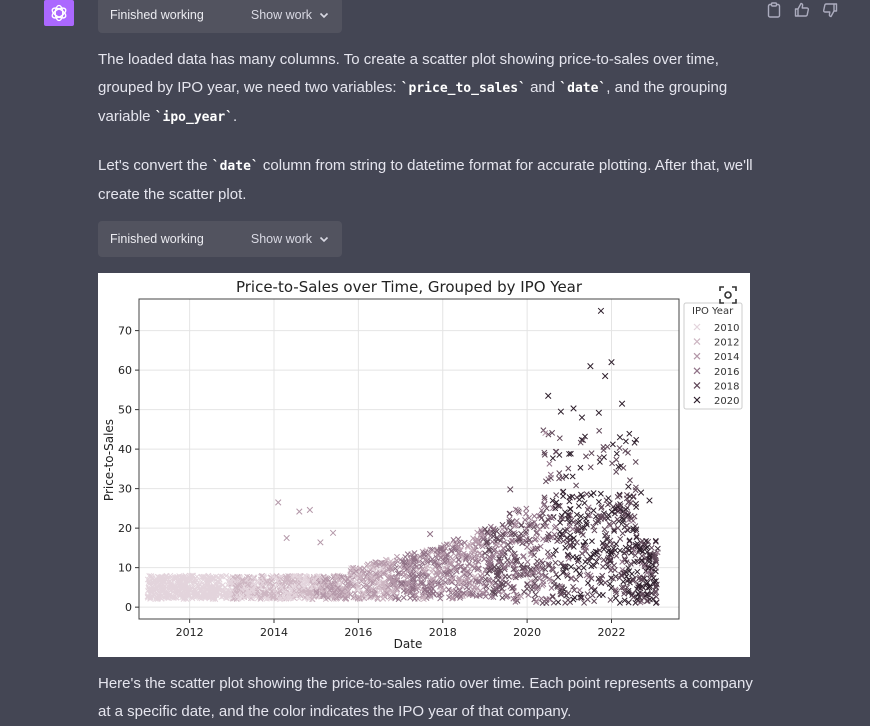 Image resolution: width=870 pixels, height=726 pixels. What do you see at coordinates (190, 632) in the screenshot?
I see `x-tick-label: 2012` at bounding box center [190, 632].